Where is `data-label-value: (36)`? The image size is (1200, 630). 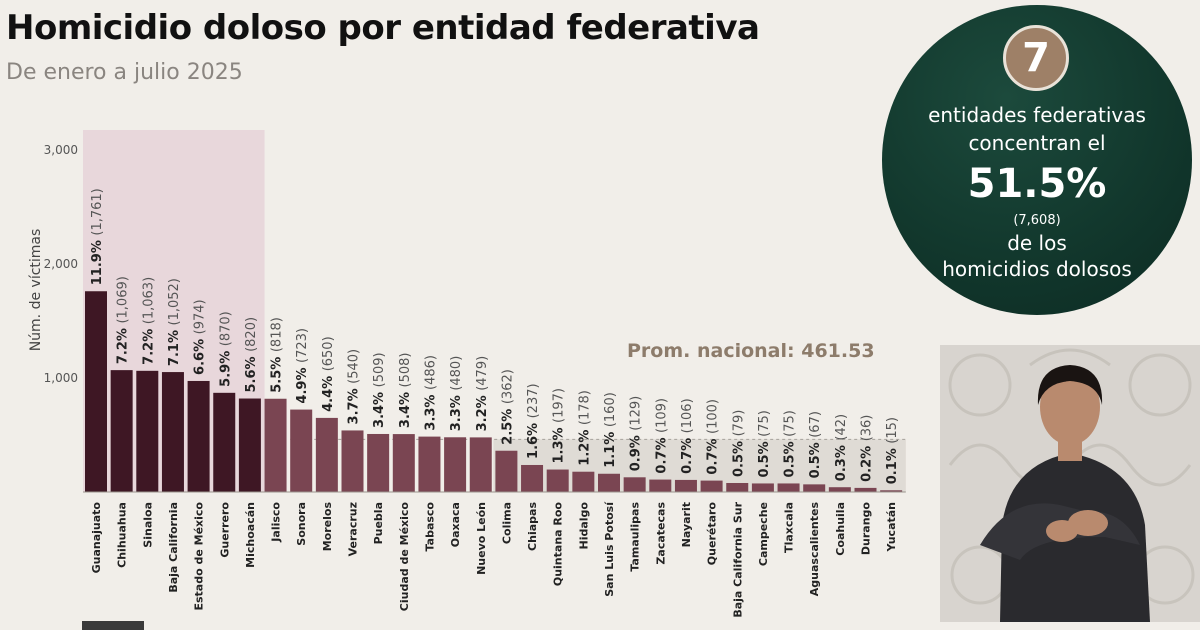
data-label-value: (36) is located at coordinates (867, 428).